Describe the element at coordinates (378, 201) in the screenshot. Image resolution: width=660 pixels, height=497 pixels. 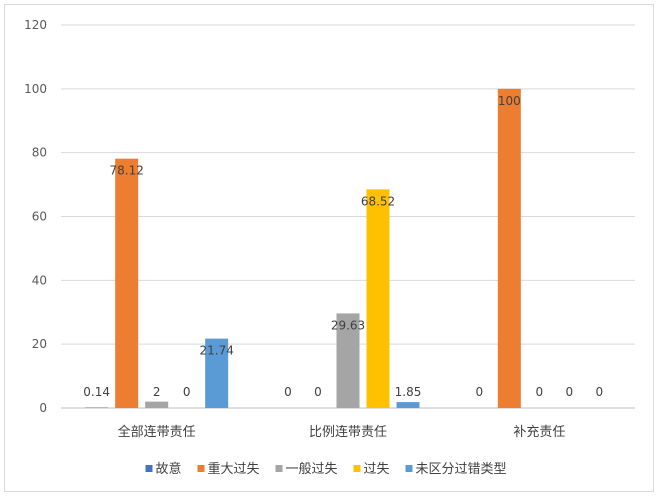
I see `data-label: 68.52` at that location.